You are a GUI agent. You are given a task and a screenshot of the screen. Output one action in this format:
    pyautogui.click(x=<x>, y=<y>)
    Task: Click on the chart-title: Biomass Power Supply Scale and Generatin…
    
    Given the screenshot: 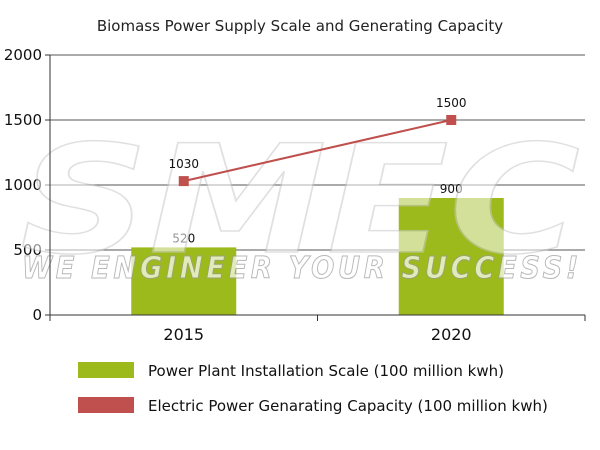 What is the action you would take?
    pyautogui.click(x=300, y=26)
    